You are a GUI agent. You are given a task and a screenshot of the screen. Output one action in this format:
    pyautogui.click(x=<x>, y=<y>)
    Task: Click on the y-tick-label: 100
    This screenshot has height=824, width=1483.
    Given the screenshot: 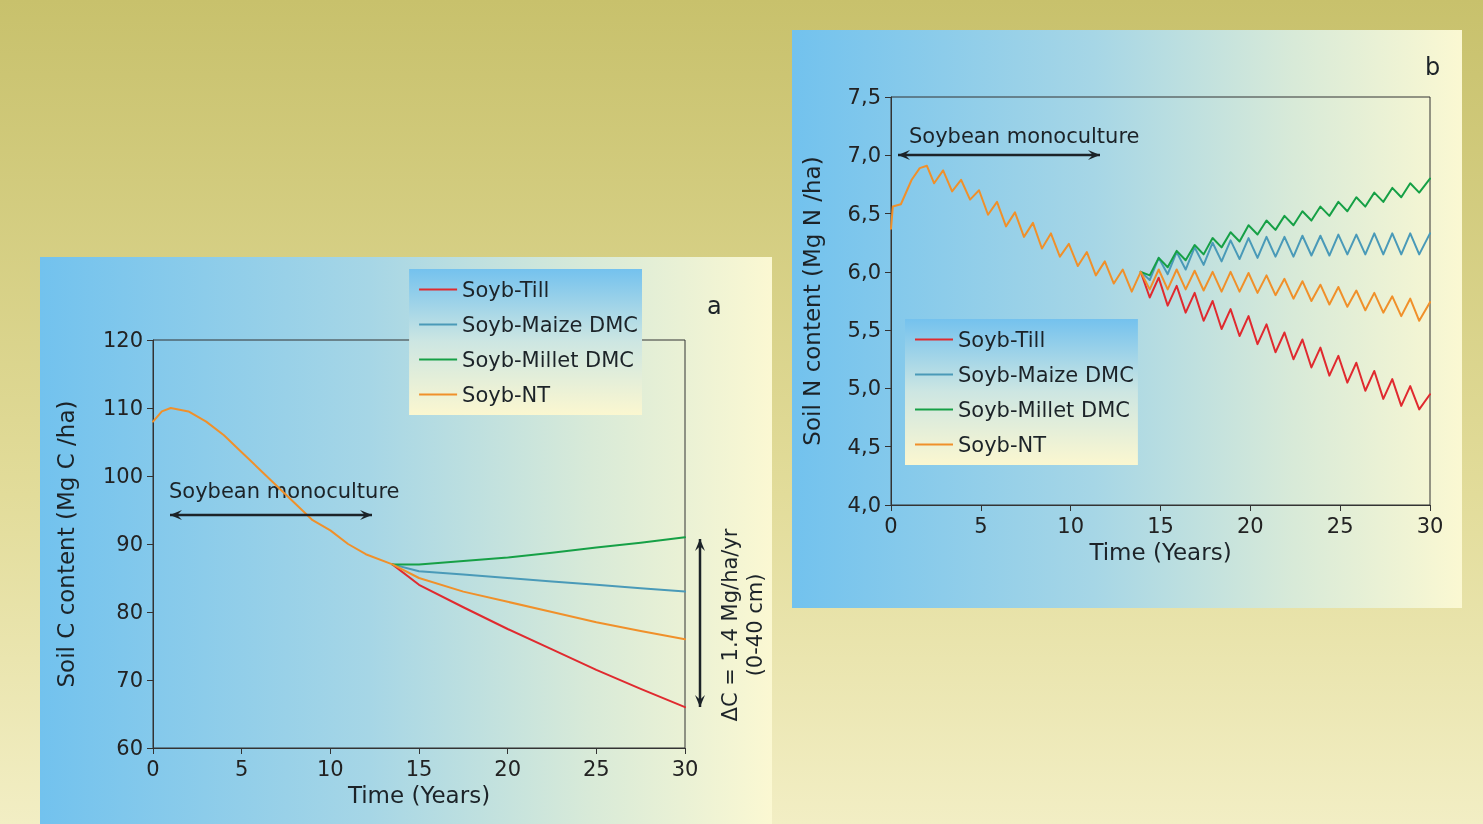 What is the action you would take?
    pyautogui.click(x=122, y=476)
    